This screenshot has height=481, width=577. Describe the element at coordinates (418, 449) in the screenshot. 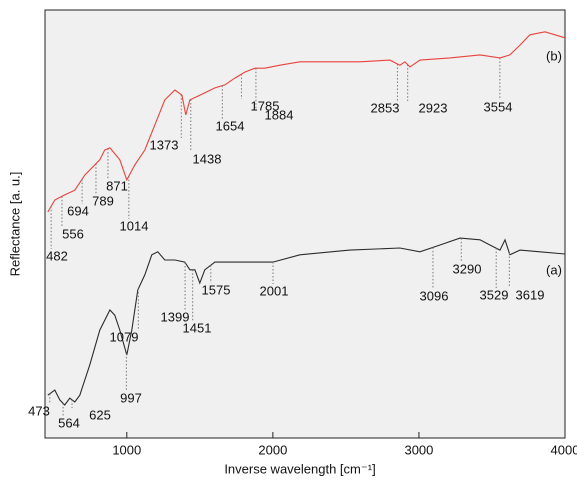

I see `x-tick-label: 3000` at that location.